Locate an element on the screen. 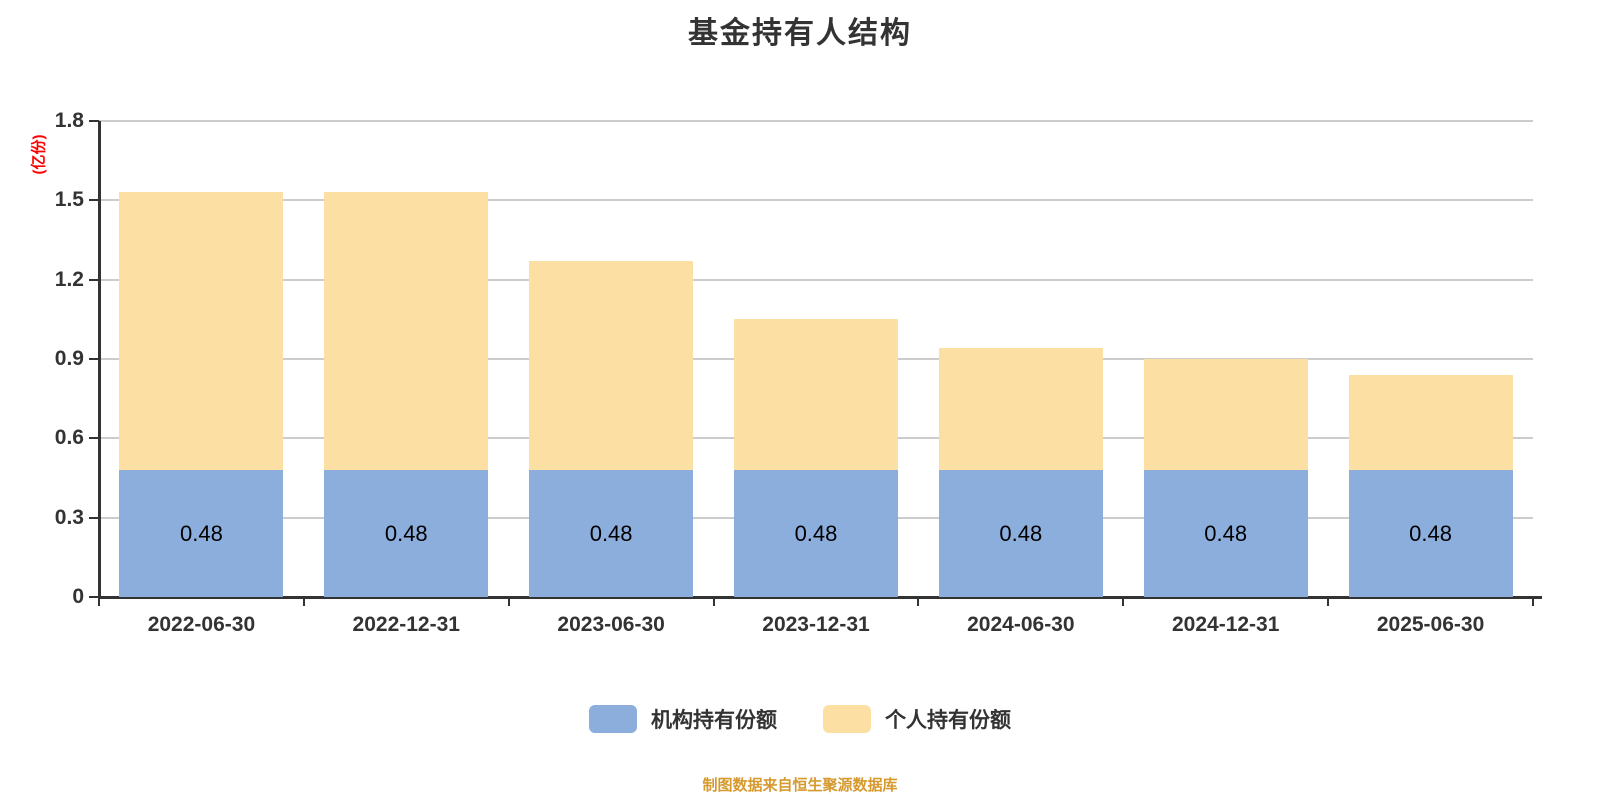  legend-label: 机构持有份额 is located at coordinates (714, 720).